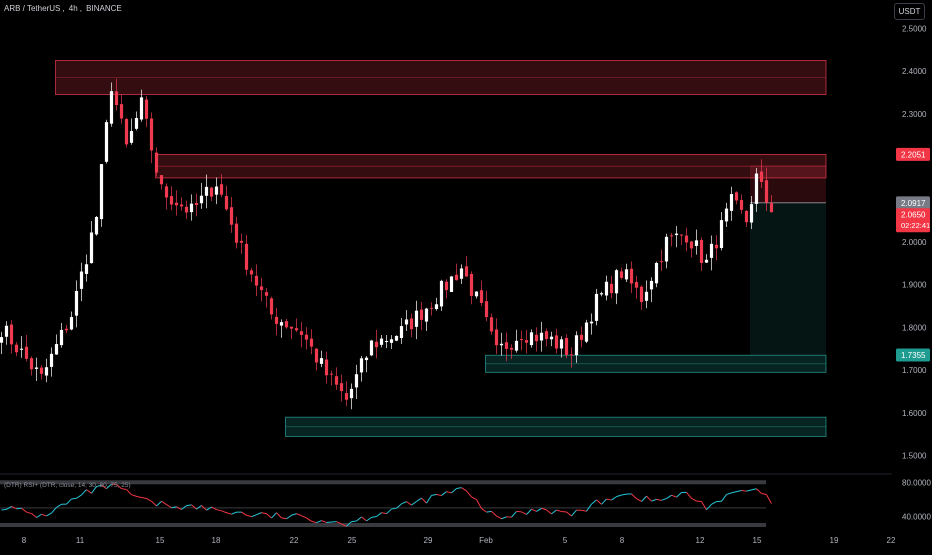 The height and width of the screenshot is (555, 932). I want to click on exchange-label: BINANCE, so click(104, 8).